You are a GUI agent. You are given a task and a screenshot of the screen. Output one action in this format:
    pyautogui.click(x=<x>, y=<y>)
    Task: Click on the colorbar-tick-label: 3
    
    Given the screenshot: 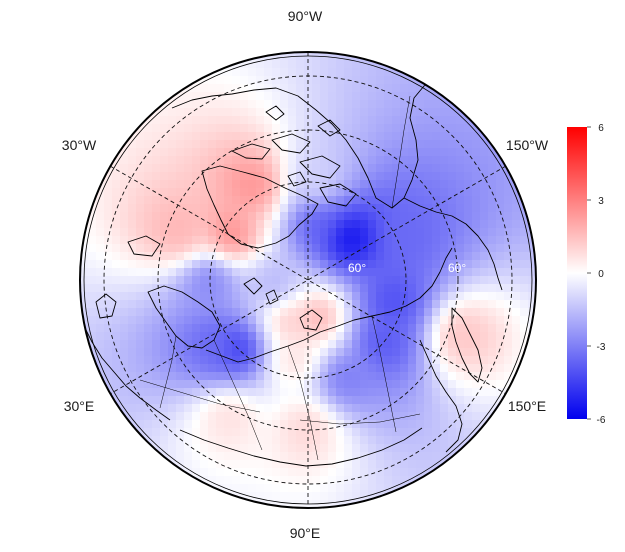 What is the action you would take?
    pyautogui.click(x=601, y=201)
    